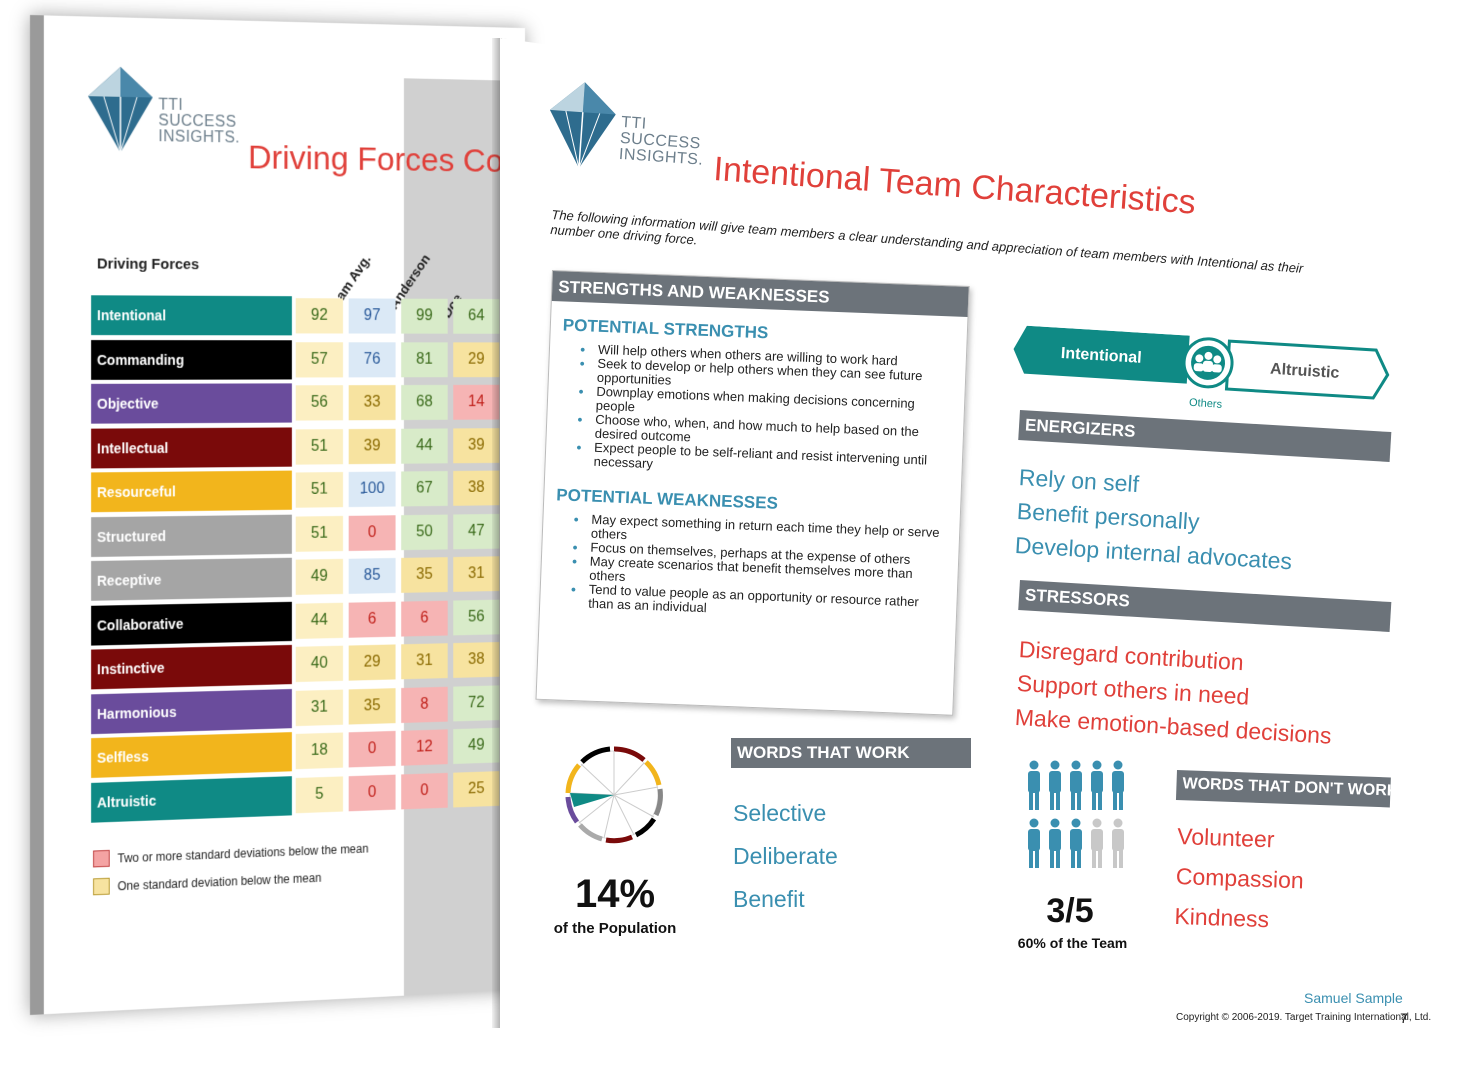 The width and height of the screenshot is (1474, 1087). What do you see at coordinates (191, 315) in the screenshot?
I see `driving-force-label: Intentional` at bounding box center [191, 315].